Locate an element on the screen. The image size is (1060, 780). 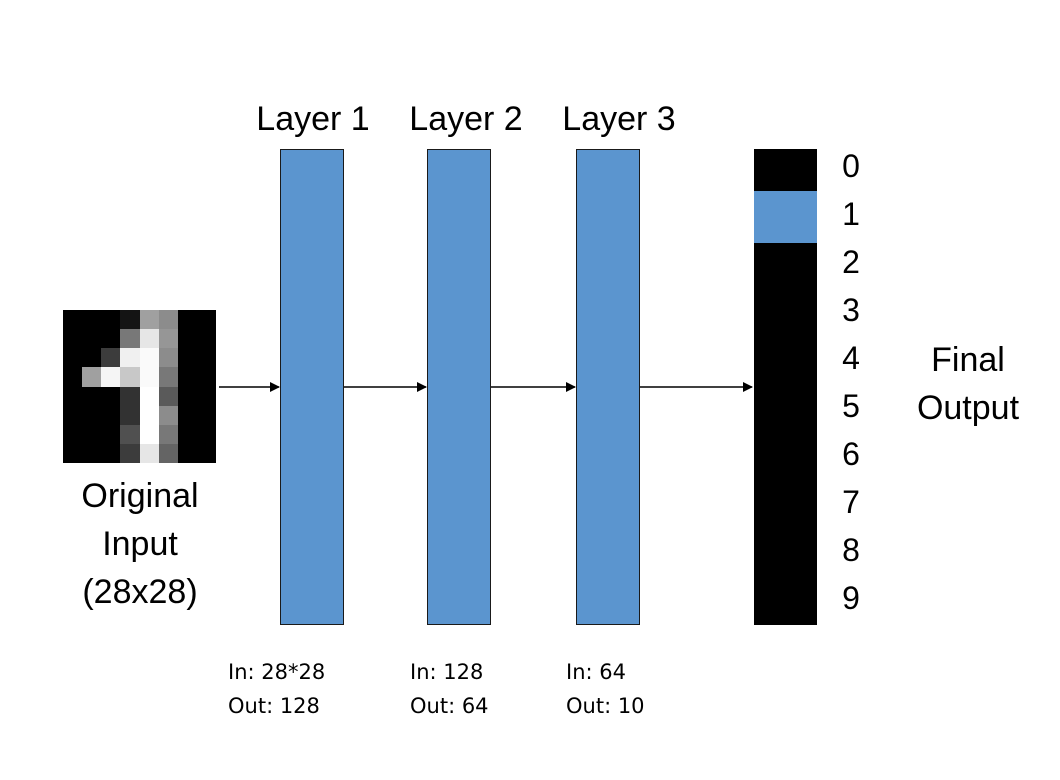
layer-1-stats: In: 28*28 Out: 128 is located at coordinates (276, 689).